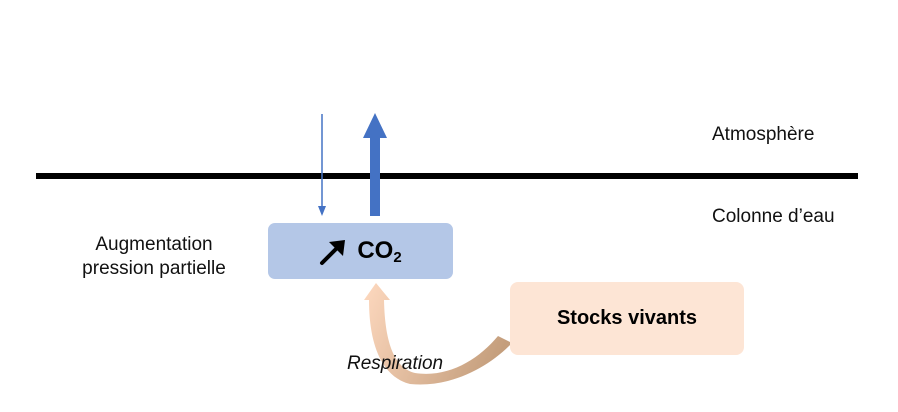 The width and height of the screenshot is (898, 412). Describe the element at coordinates (154, 244) in the screenshot. I see `augmentation-line: Augmentation` at that location.